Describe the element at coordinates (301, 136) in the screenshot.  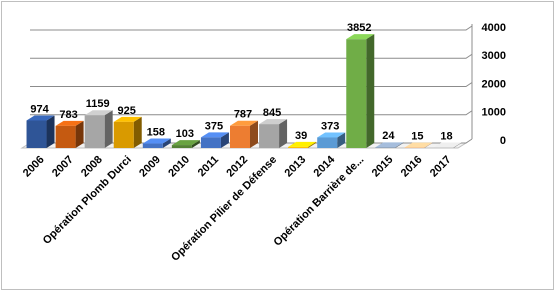
I see `value-label: 39` at that location.